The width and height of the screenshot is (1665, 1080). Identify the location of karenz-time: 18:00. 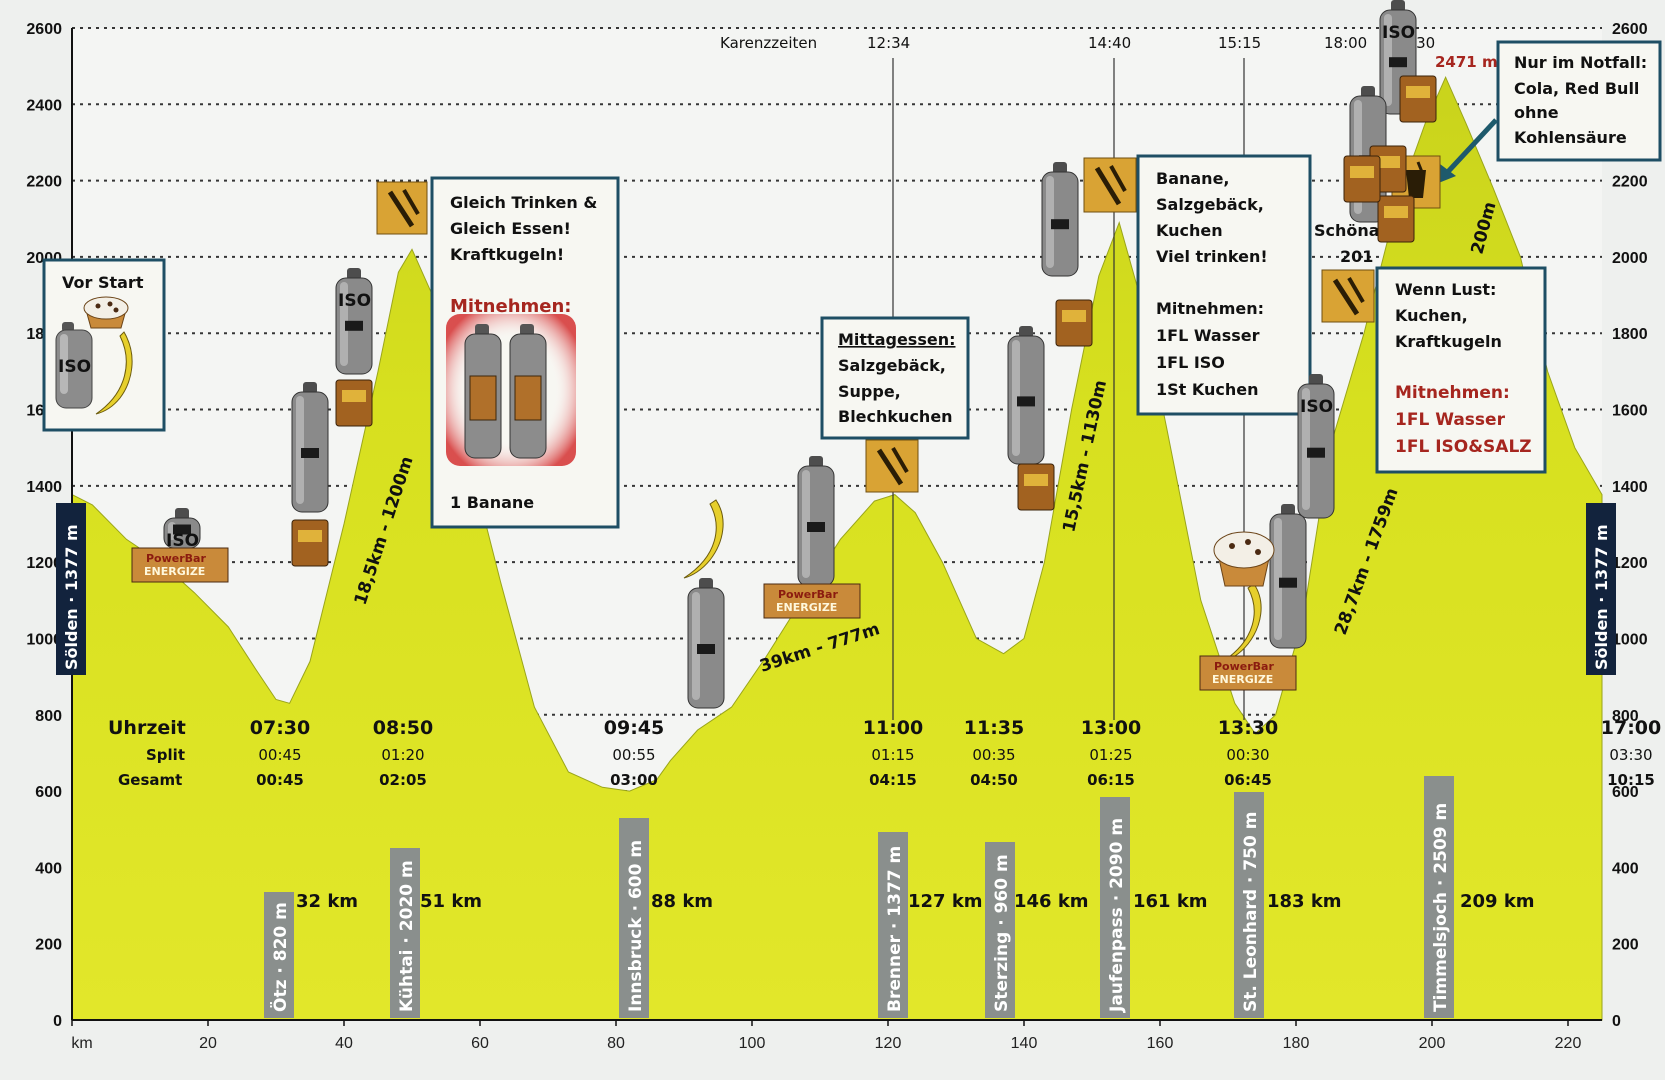
(1345, 43).